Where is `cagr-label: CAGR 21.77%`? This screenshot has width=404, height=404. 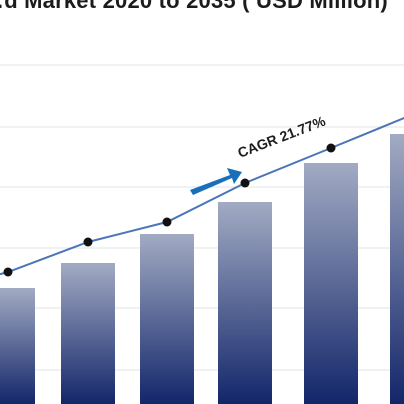 cagr-label: CAGR 21.77% is located at coordinates (281, 136).